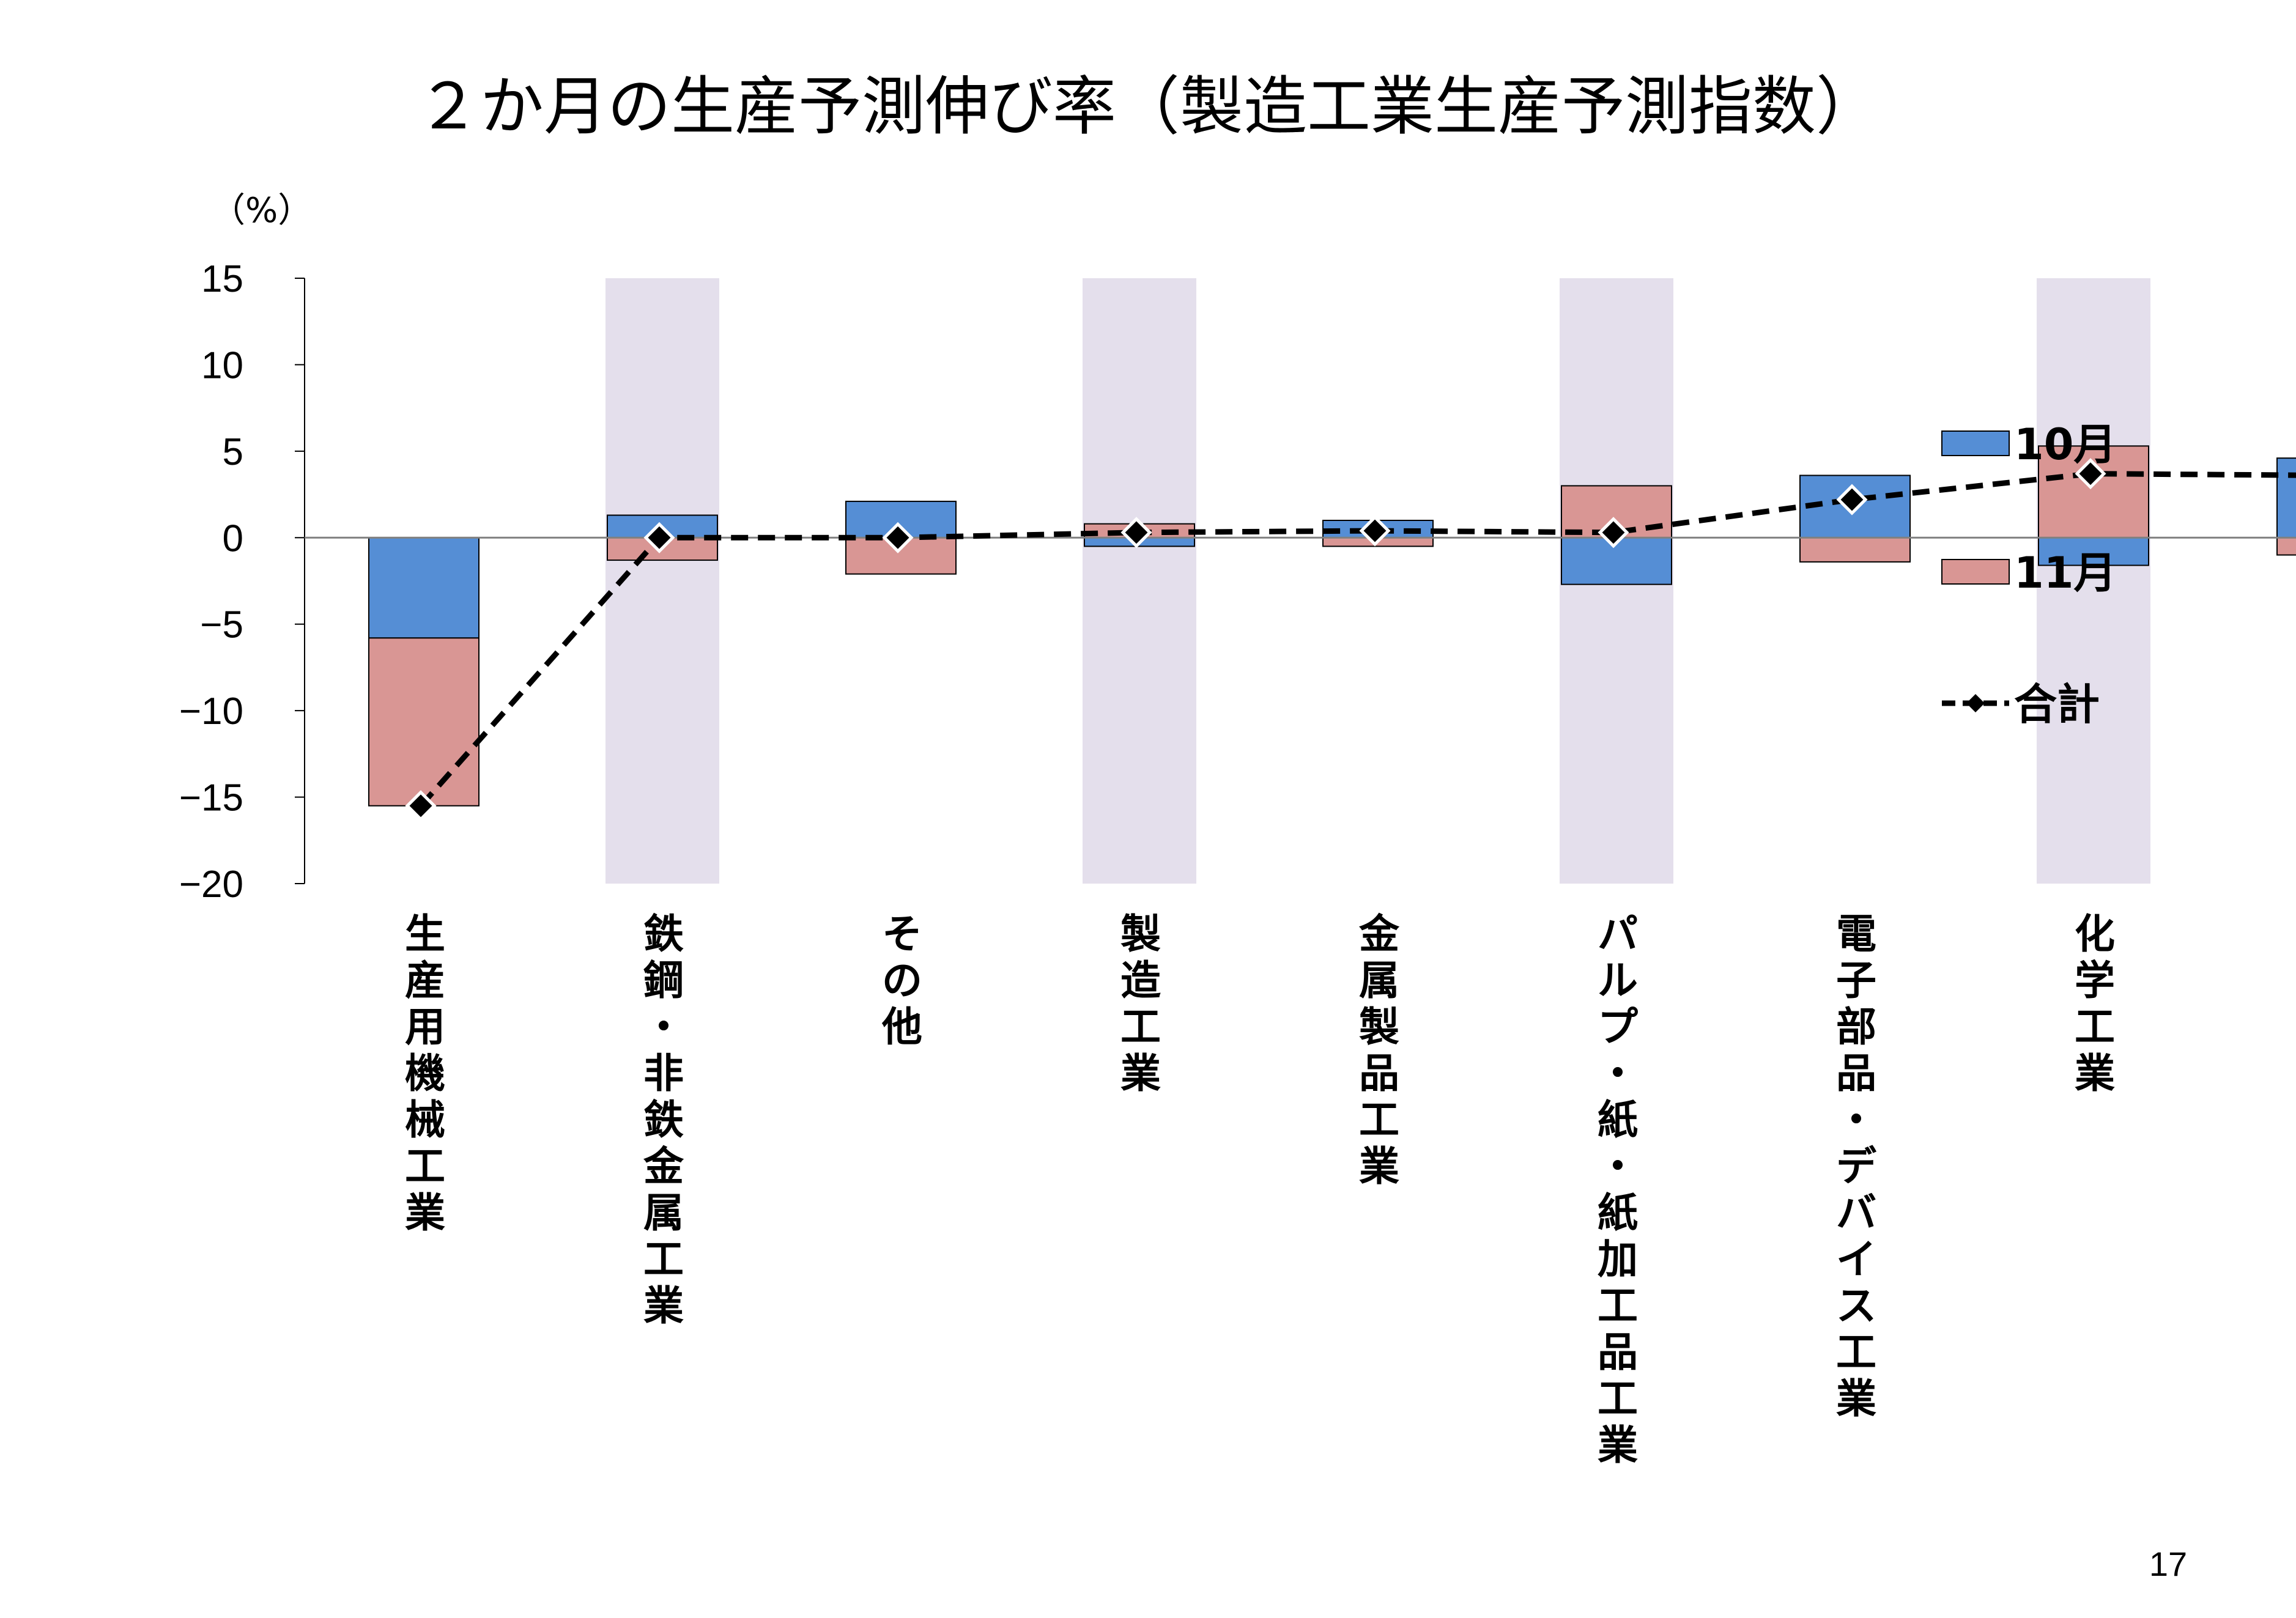  I want to click on category-label: 化学工業, so click(2095, 1004).